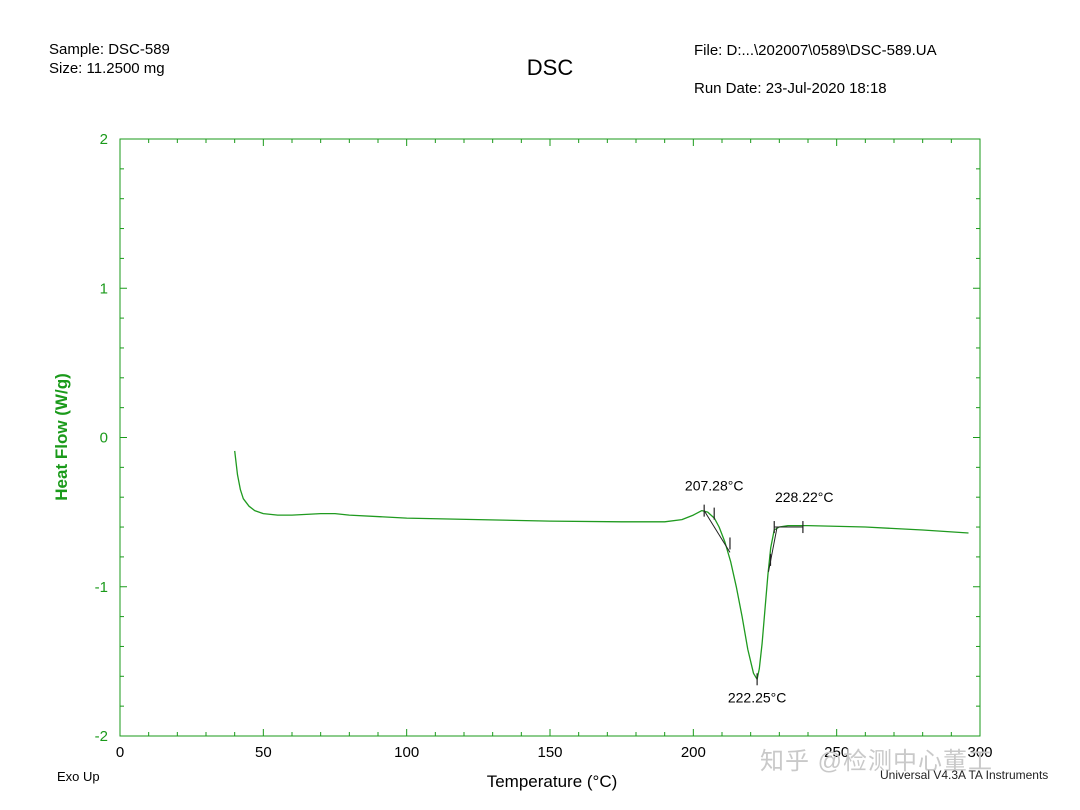 Image resolution: width=1080 pixels, height=810 pixels. Describe the element at coordinates (104, 288) in the screenshot. I see `y-tick-label: 1` at that location.